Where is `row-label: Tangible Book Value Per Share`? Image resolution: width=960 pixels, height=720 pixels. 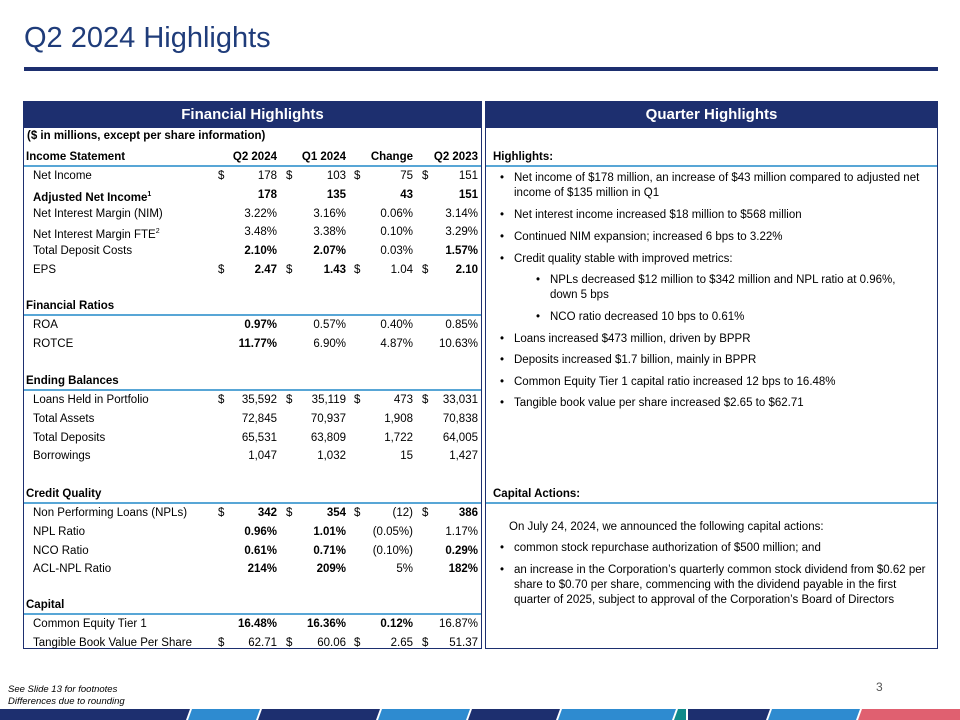 row-label: Tangible Book Value Per Share is located at coordinates (112, 642).